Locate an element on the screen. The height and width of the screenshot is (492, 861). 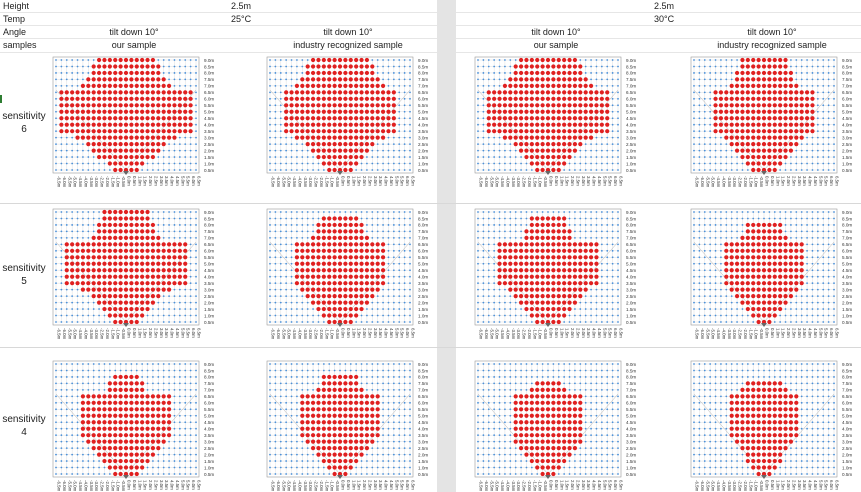
x-tick-label: -5.5m is located at coordinates (707, 334).